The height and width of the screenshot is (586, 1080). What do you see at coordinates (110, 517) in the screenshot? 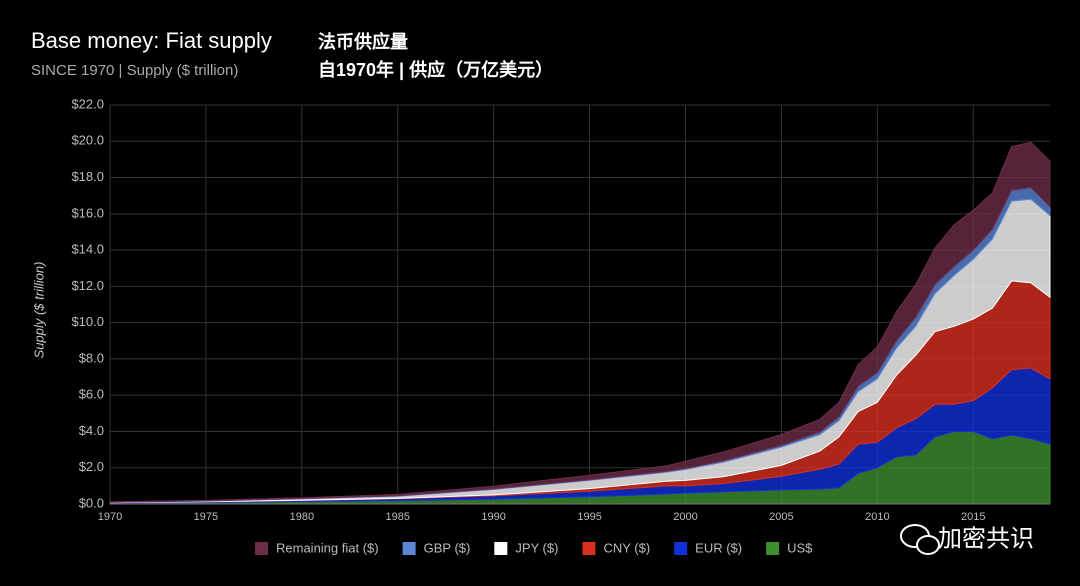
I see `x-tick-label: 1970` at bounding box center [110, 517].